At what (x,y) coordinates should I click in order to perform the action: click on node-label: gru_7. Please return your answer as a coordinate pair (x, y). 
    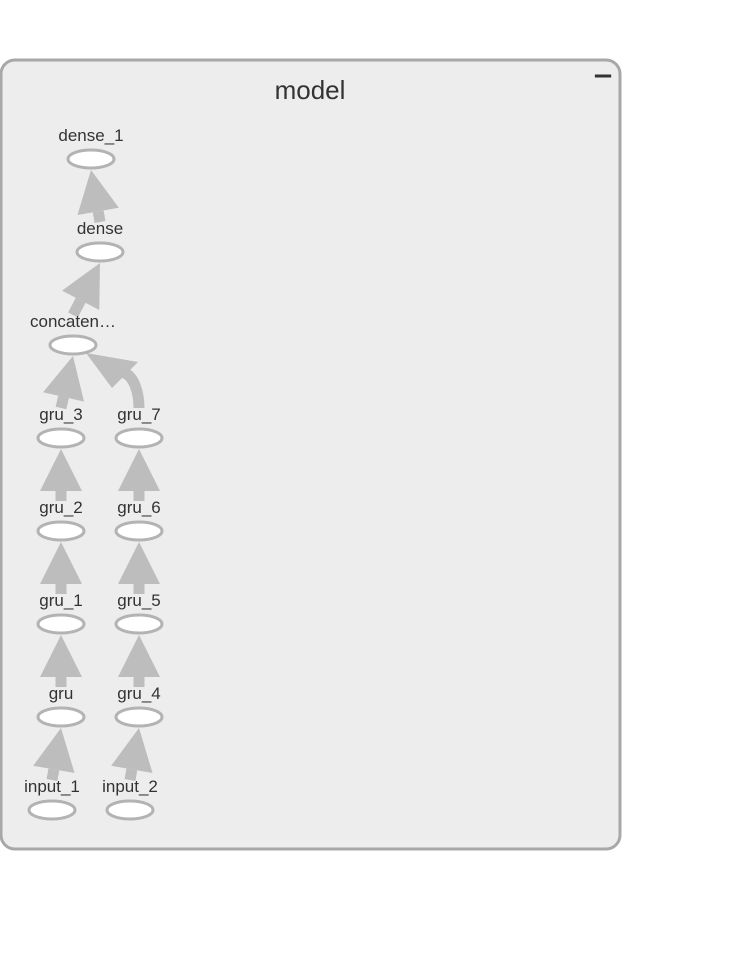
    Looking at the image, I should click on (138, 414).